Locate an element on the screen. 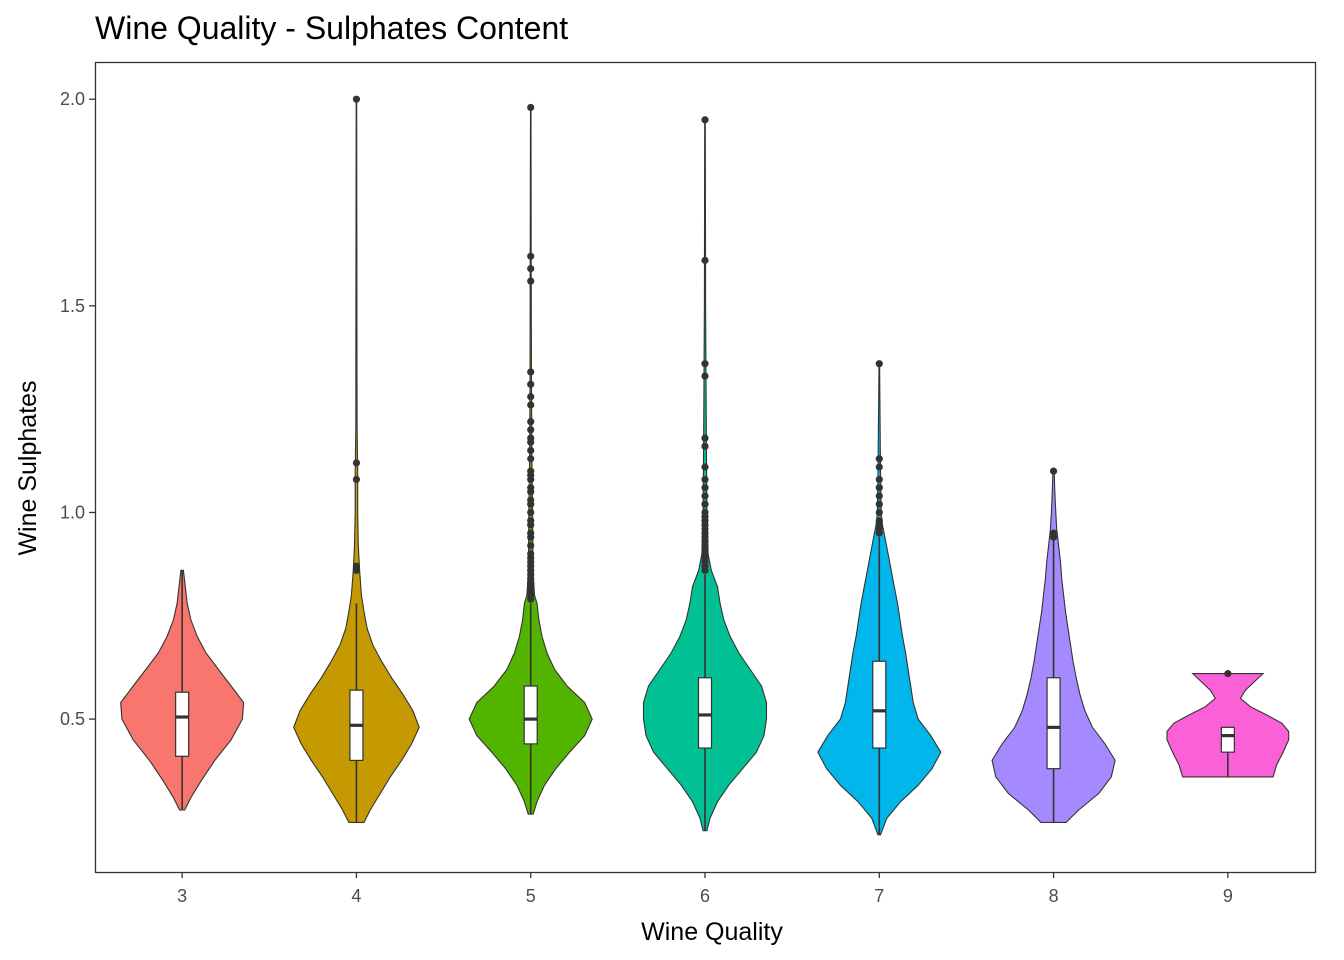 The image size is (1344, 960). x-tick-label: 4 is located at coordinates (356, 896).